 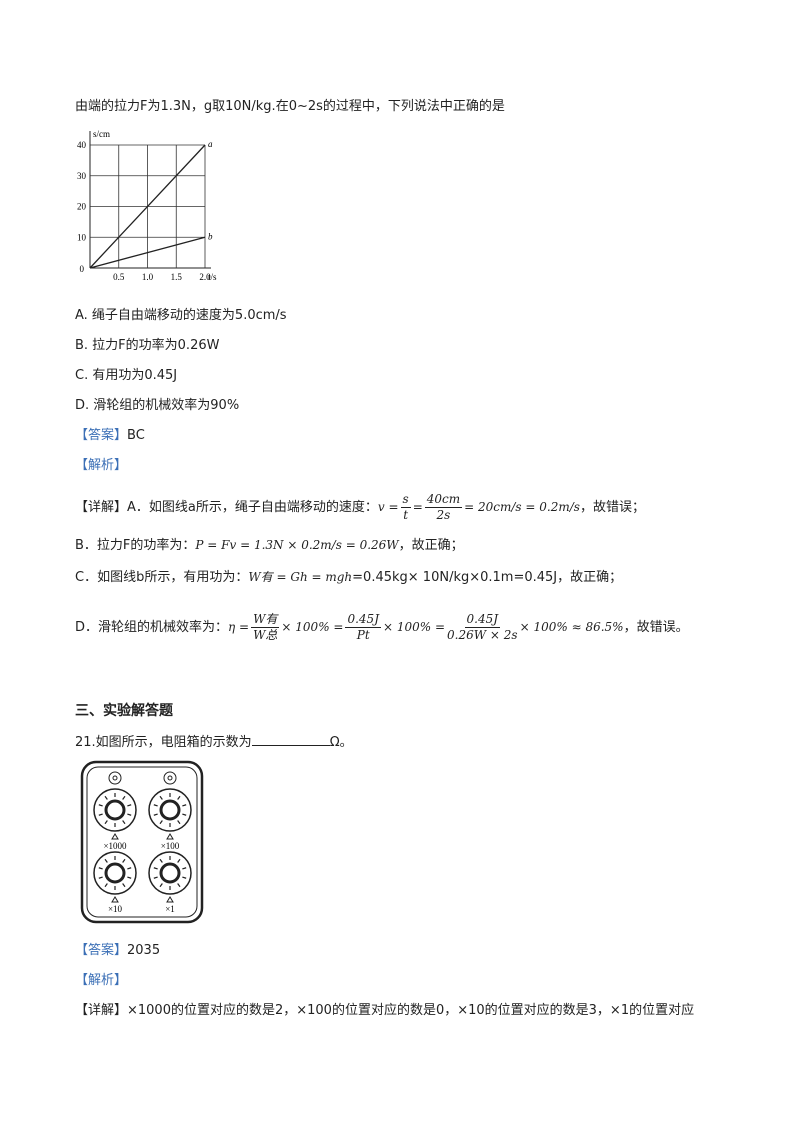 What do you see at coordinates (144, 950) in the screenshot?
I see `answer-value: 2035` at bounding box center [144, 950].